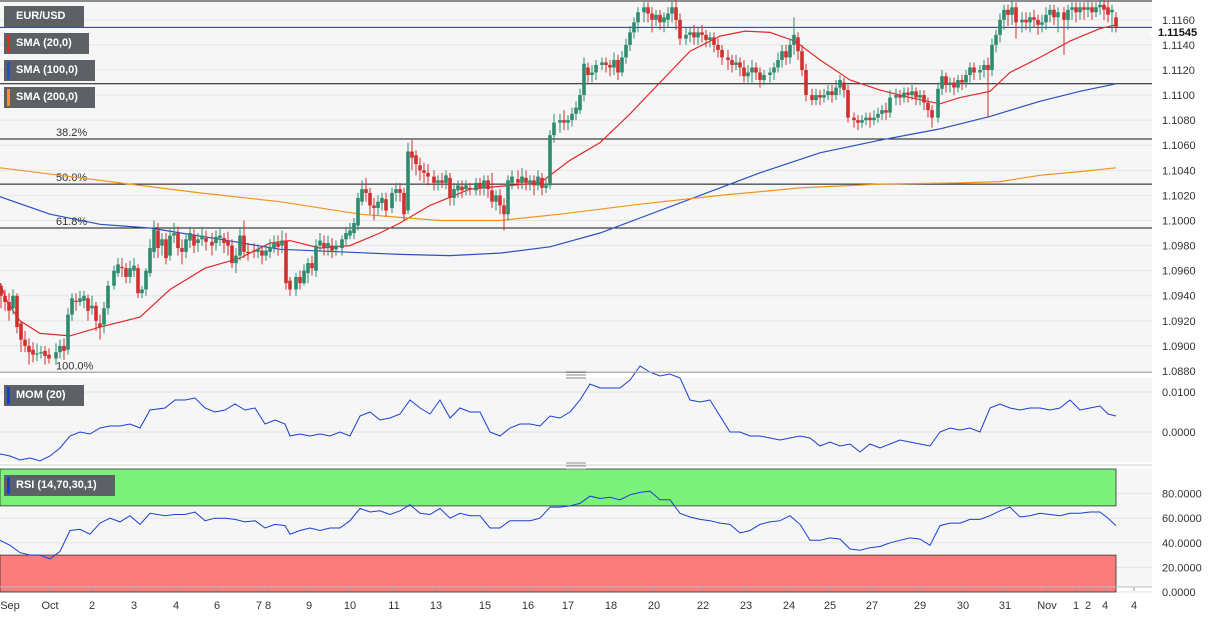 The image size is (1223, 619). Describe the element at coordinates (44, 16) in the screenshot. I see `legend-symbol: EUR/USD` at that location.